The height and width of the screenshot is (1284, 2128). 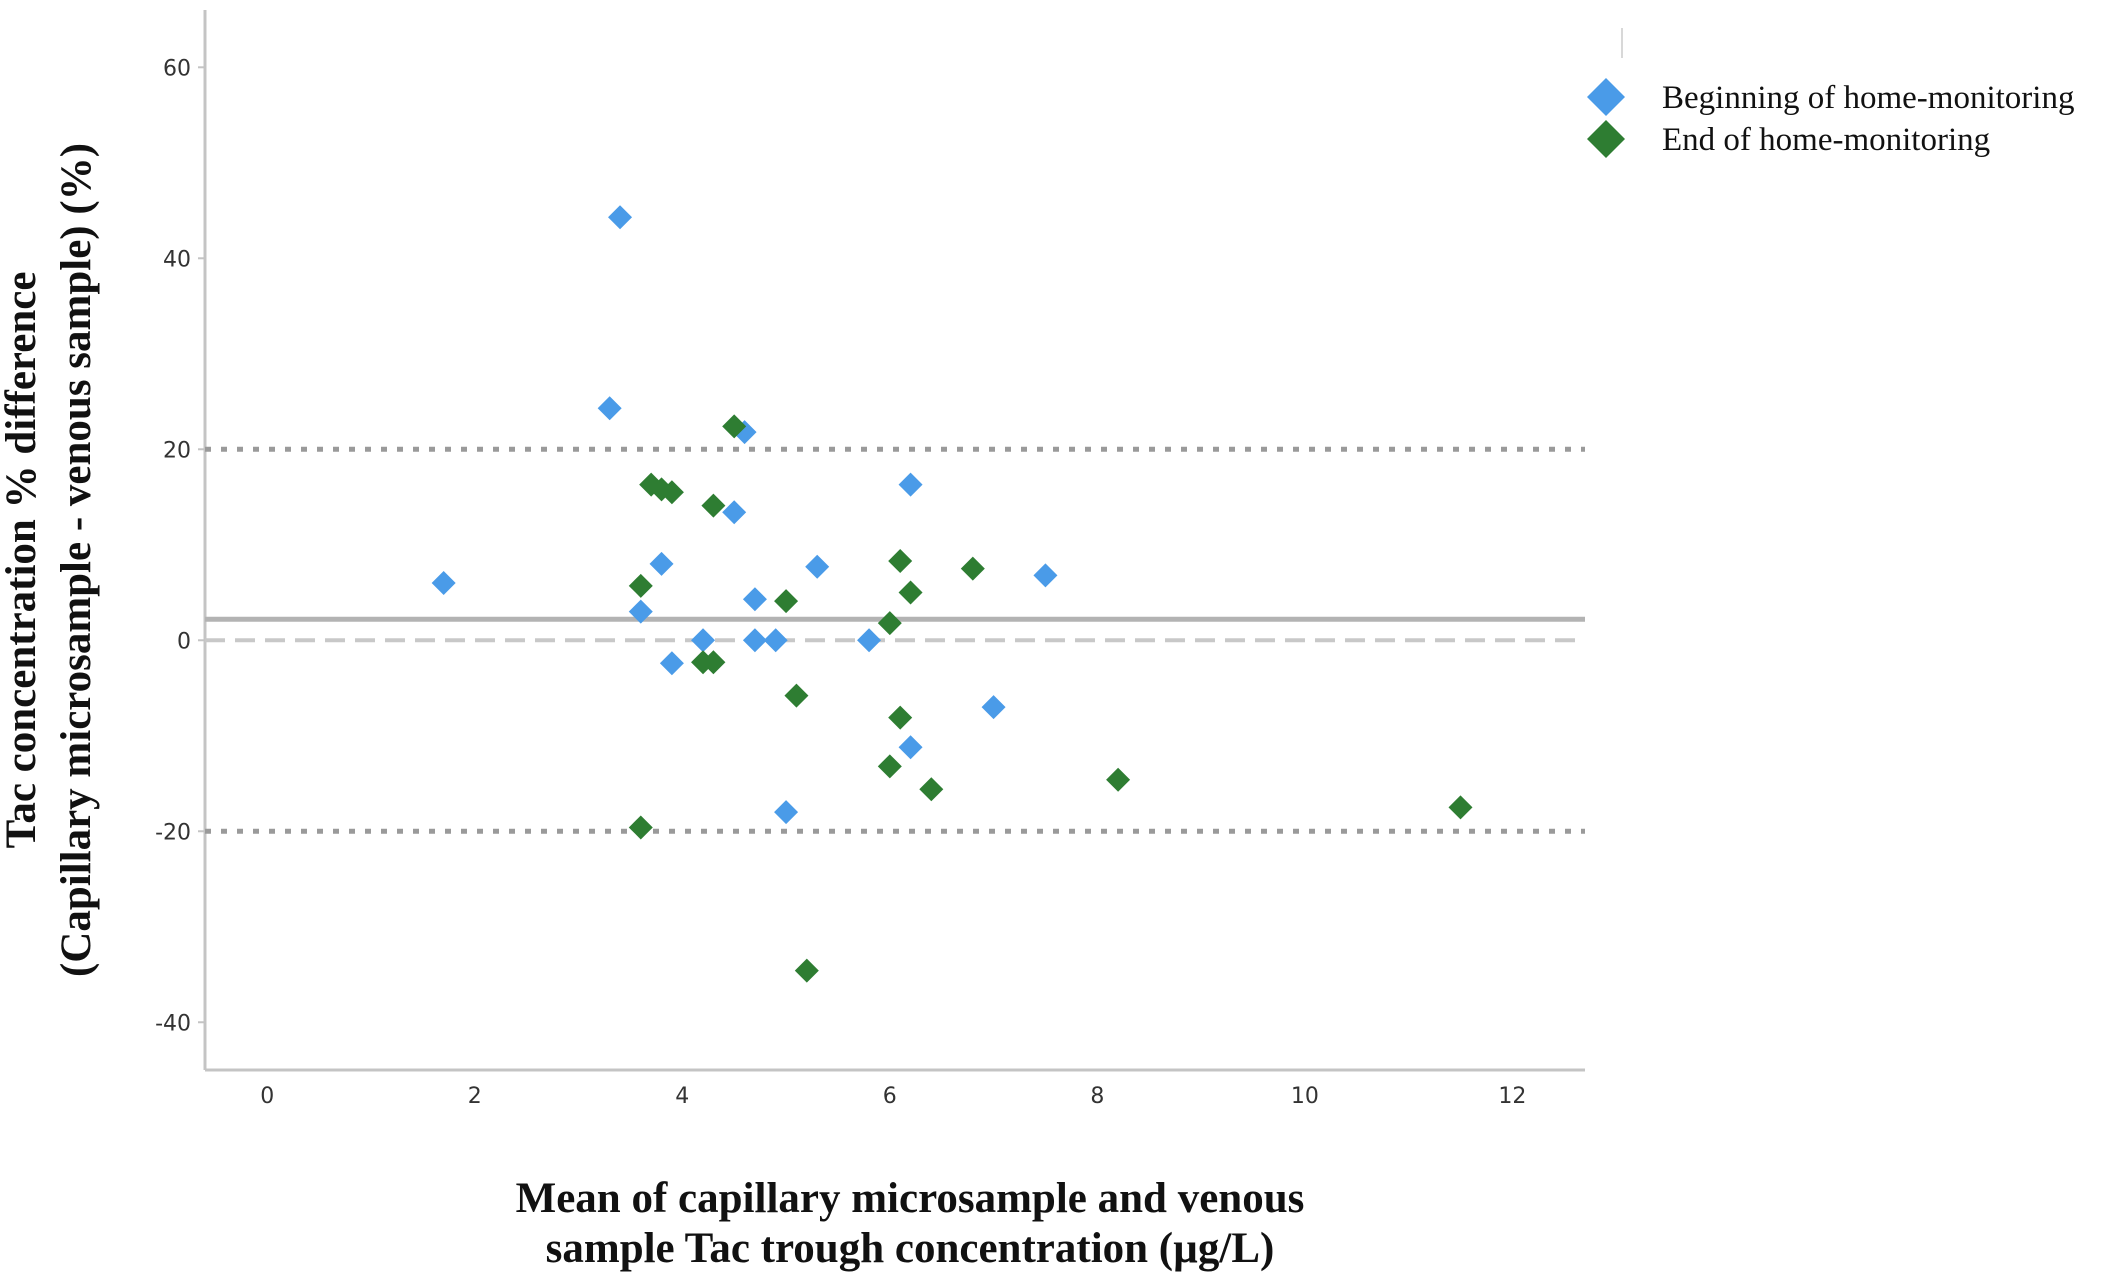 What do you see at coordinates (890, 1096) in the screenshot?
I see `x-tick-label: 6` at bounding box center [890, 1096].